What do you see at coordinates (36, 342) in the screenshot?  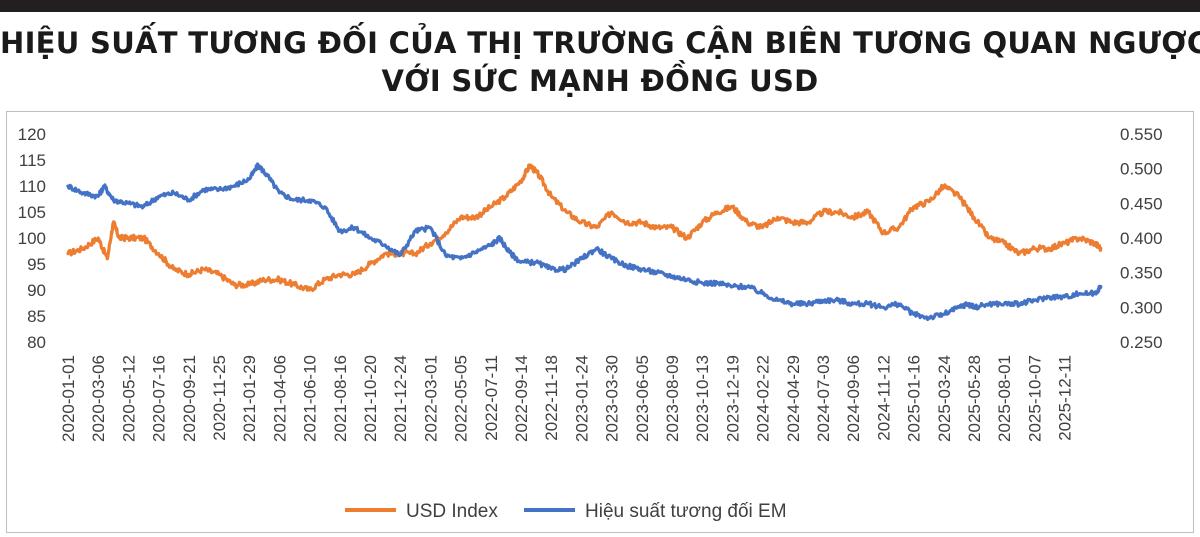 I see `y-left-tick-label: 80` at bounding box center [36, 342].